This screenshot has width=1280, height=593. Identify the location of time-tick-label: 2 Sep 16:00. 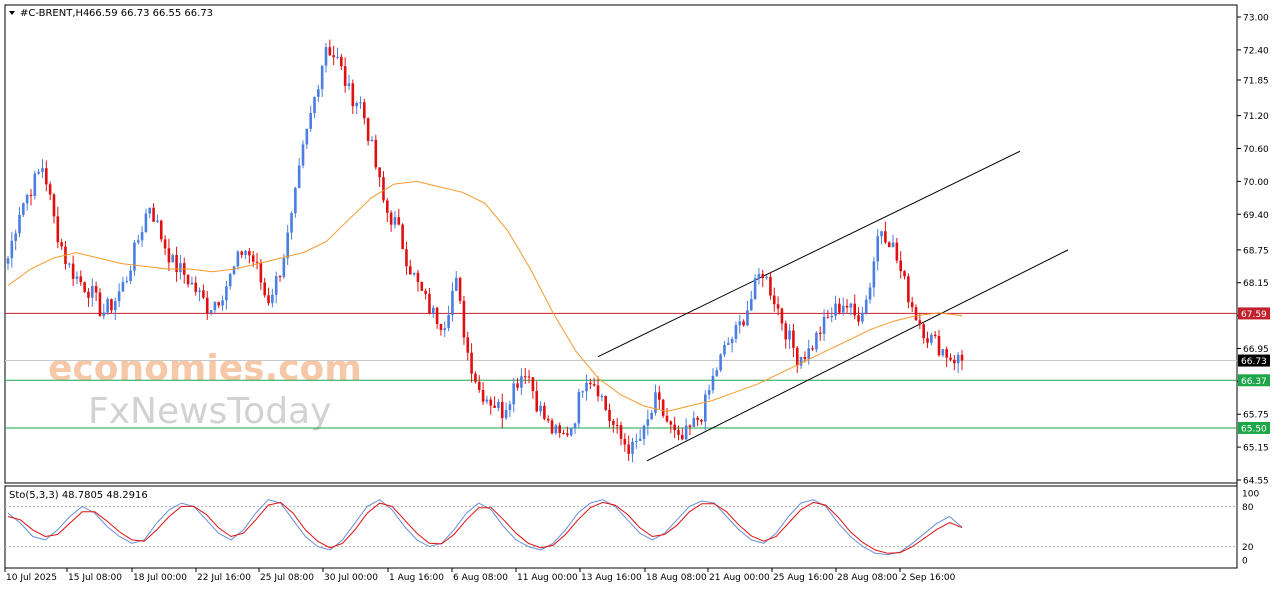
(928, 578).